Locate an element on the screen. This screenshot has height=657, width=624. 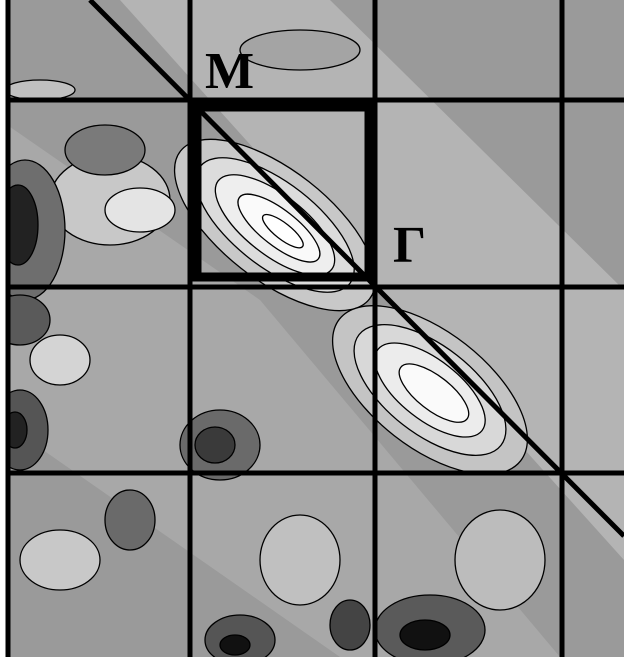
gamma-label: Γ is located at coordinates (409, 245).